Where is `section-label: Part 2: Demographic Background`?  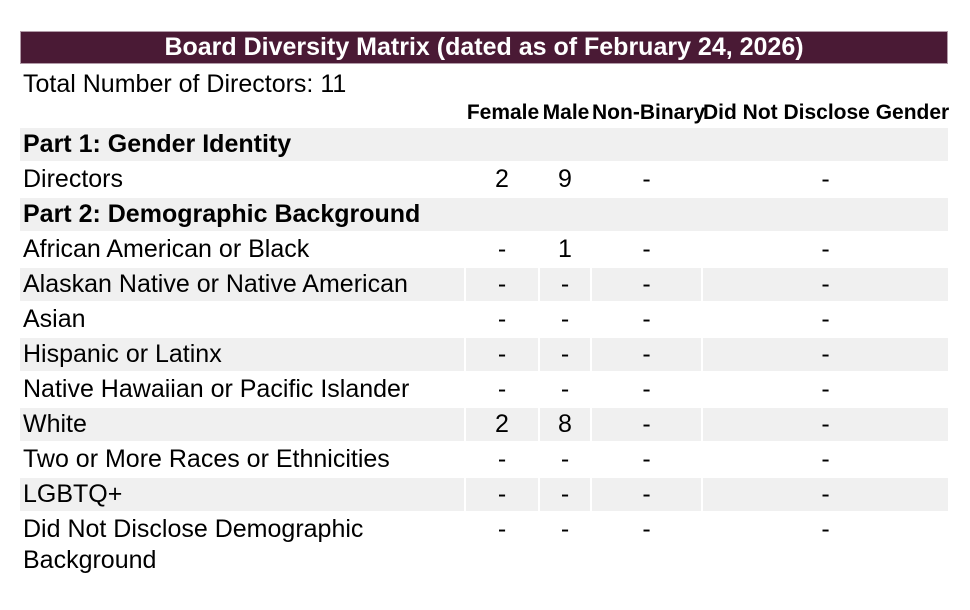
section-label: Part 2: Demographic Background is located at coordinates (484, 215).